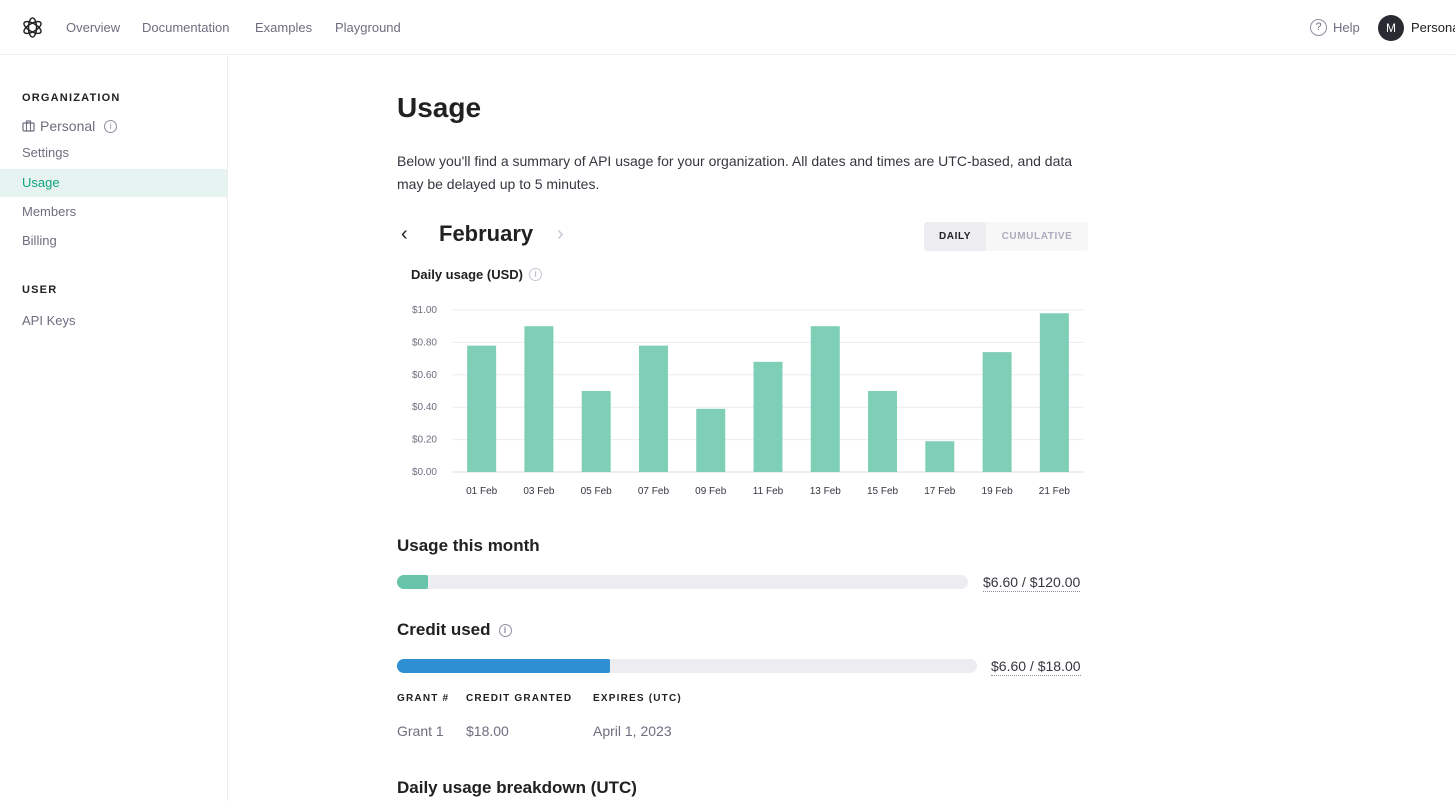  What do you see at coordinates (1318, 27) in the screenshot?
I see `question-icon: ?` at bounding box center [1318, 27].